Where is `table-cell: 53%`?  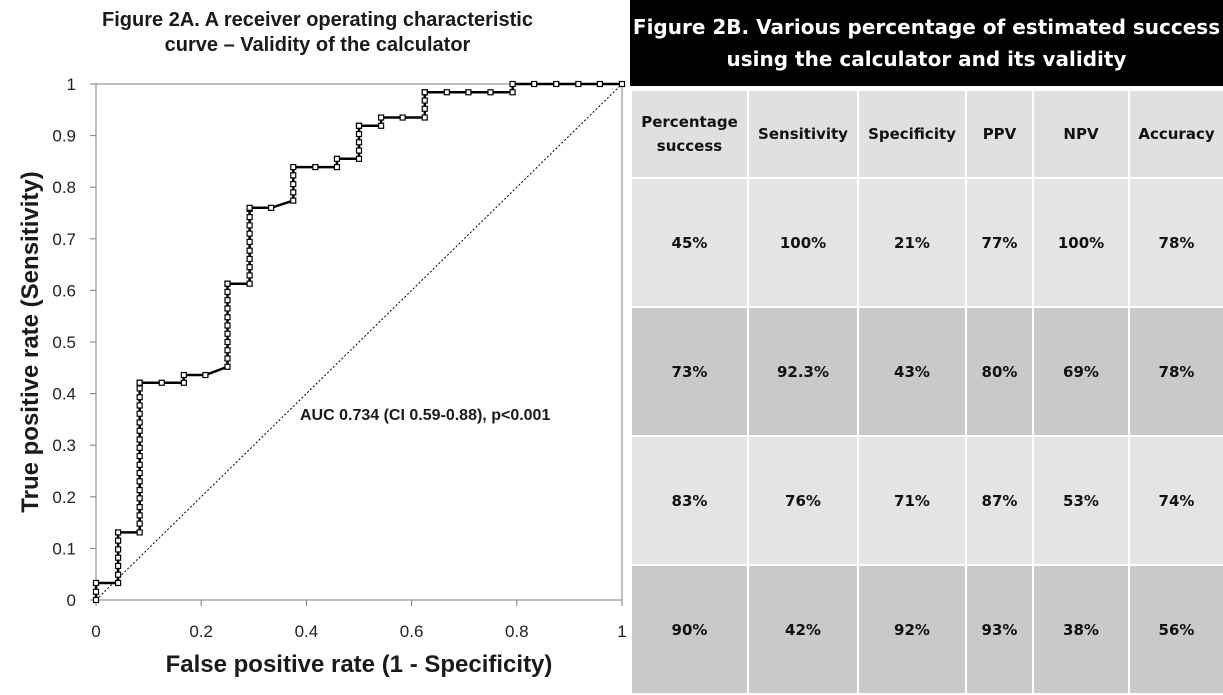 table-cell: 53% is located at coordinates (1081, 500).